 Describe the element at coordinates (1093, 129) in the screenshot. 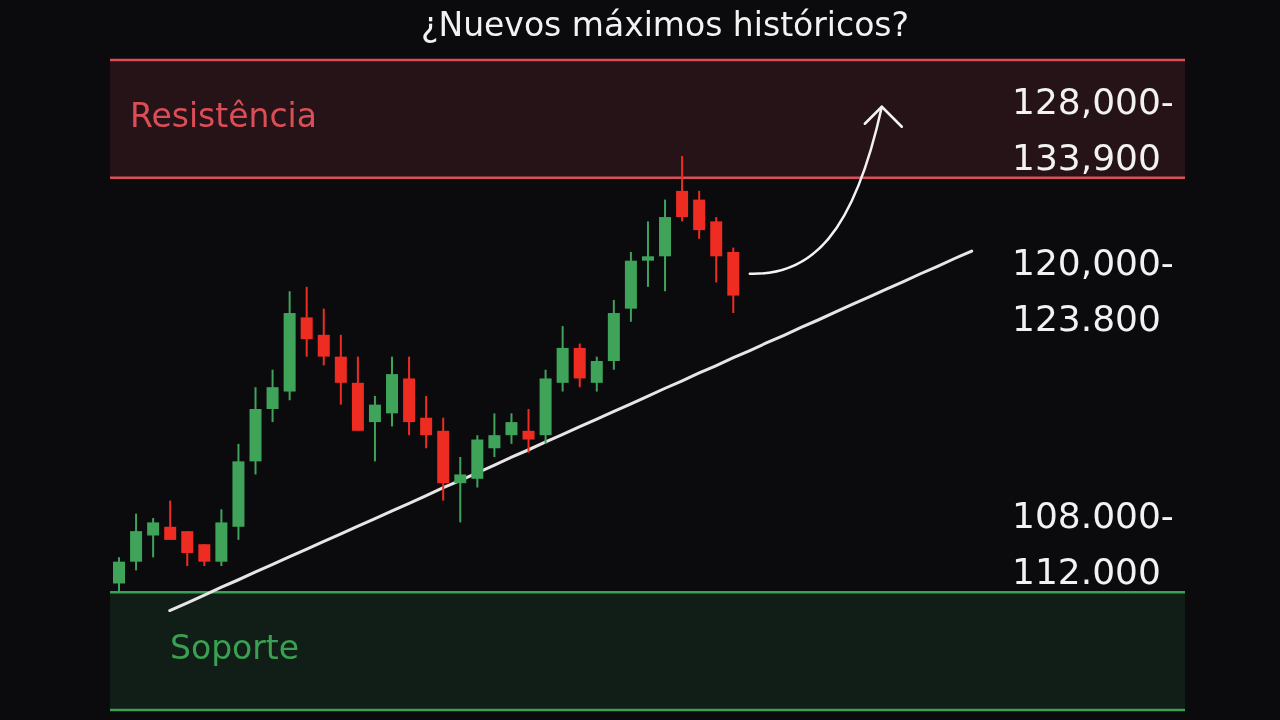

I see `annotation: 128,000-133,900` at that location.